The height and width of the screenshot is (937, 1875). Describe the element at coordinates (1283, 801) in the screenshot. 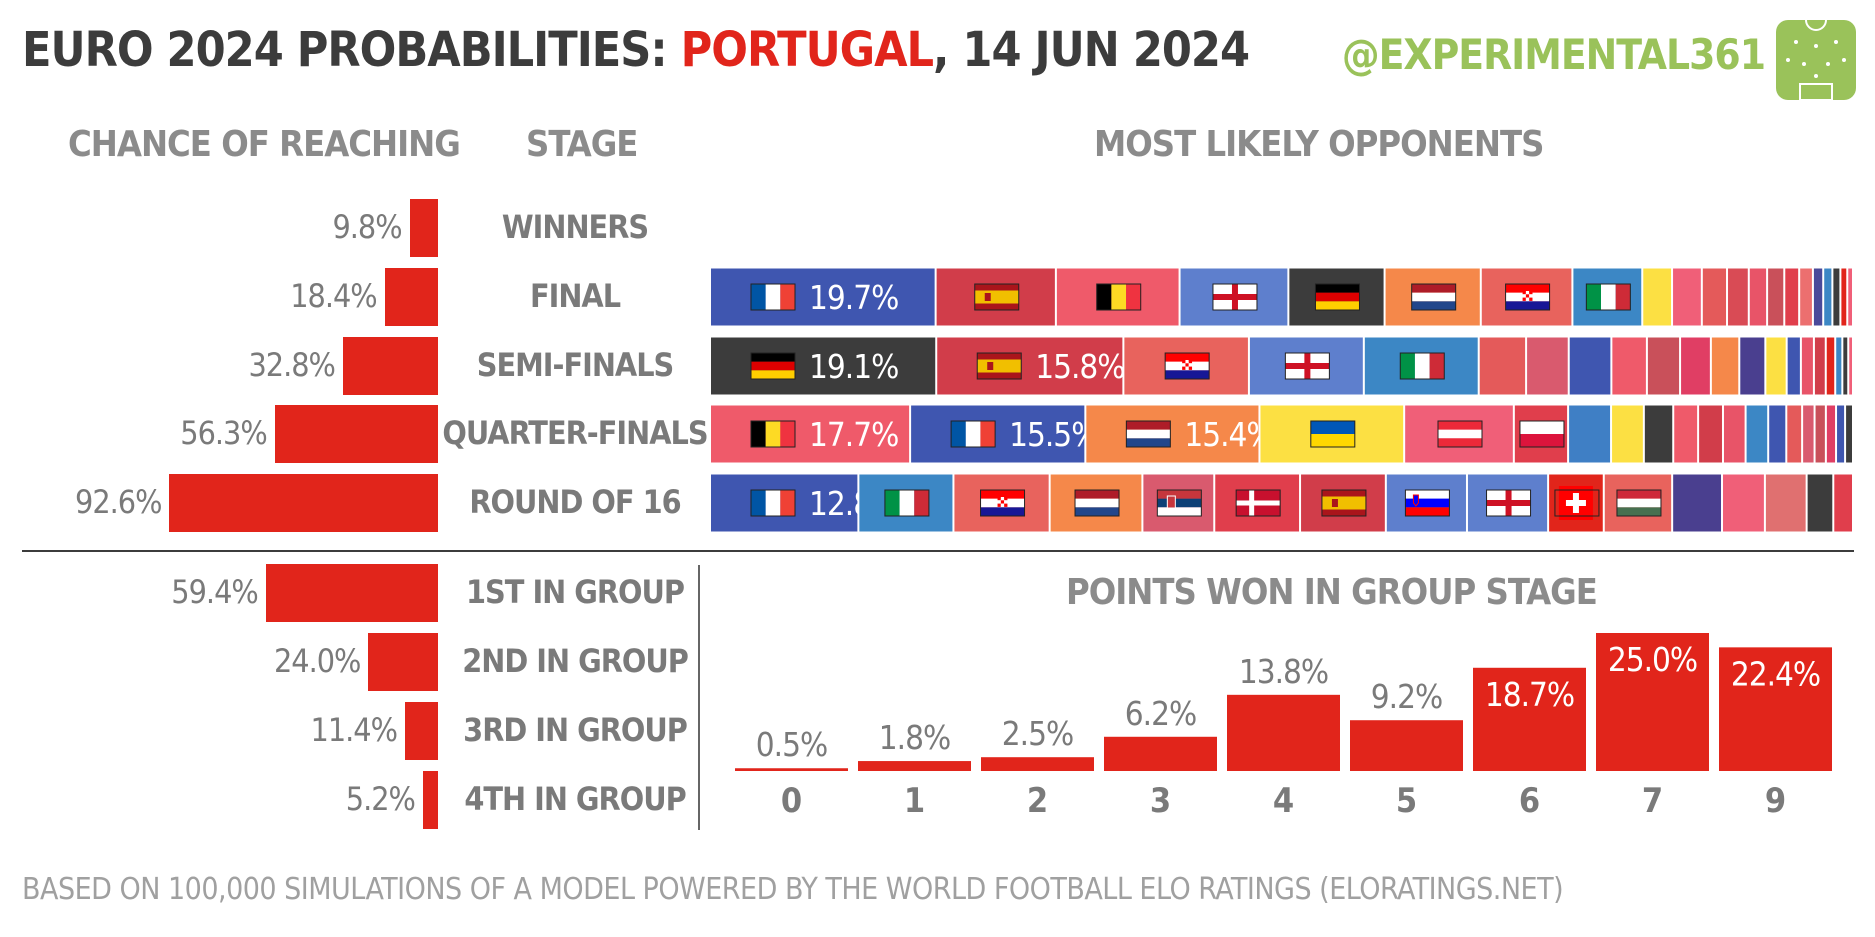

I see `points-tick-label: 4` at that location.